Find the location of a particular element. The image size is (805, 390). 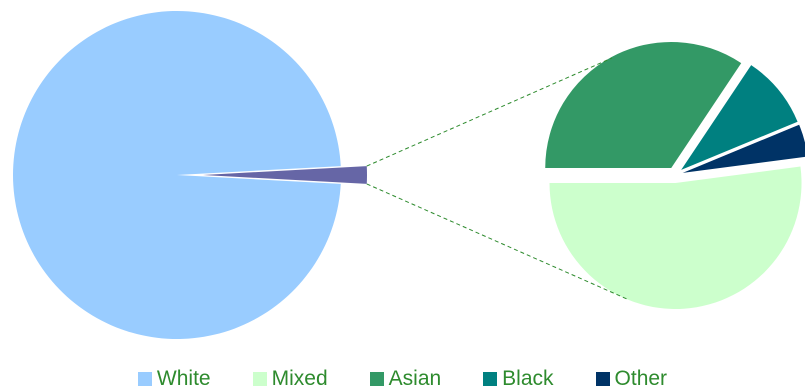

legend-swatch-mixed is located at coordinates (259, 379).